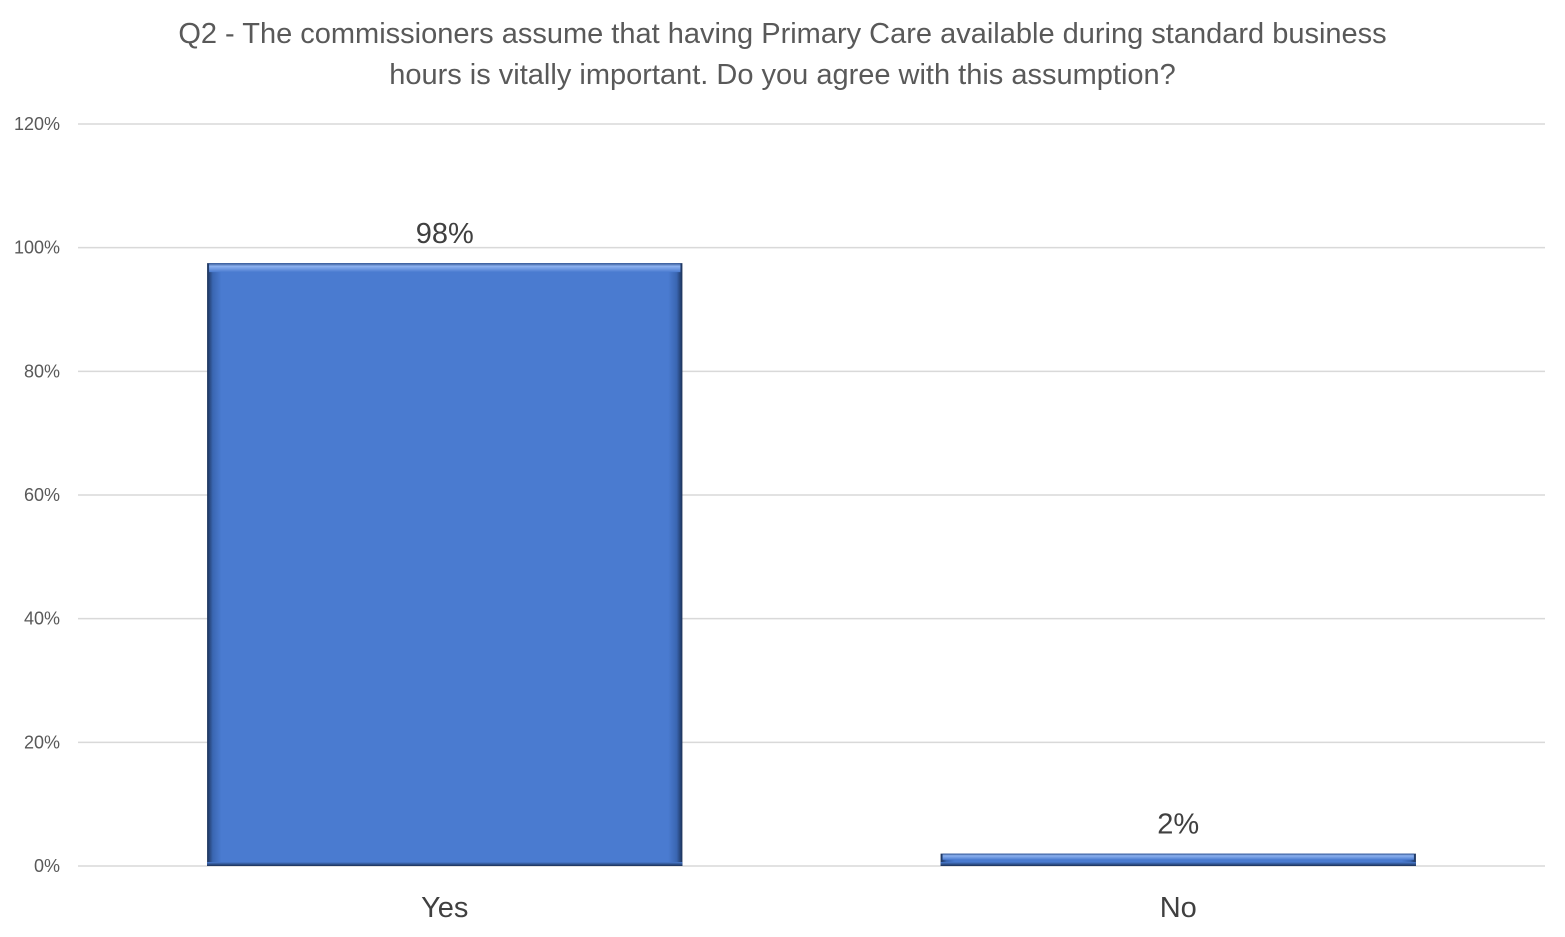 This screenshot has height=937, width=1565. Describe the element at coordinates (47, 866) in the screenshot. I see `y-tick-label: 0%` at that location.